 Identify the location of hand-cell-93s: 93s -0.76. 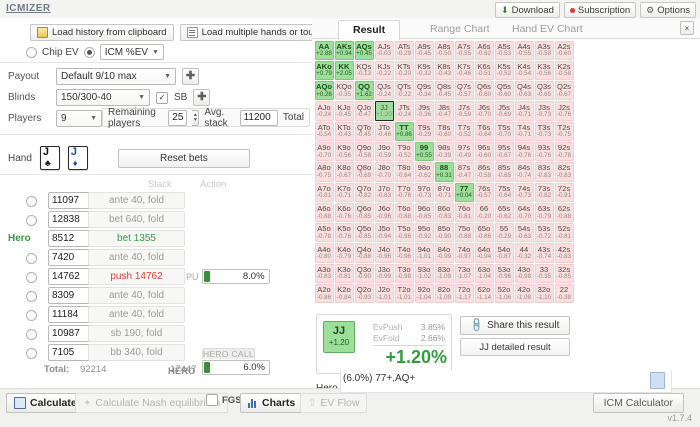
(544, 151).